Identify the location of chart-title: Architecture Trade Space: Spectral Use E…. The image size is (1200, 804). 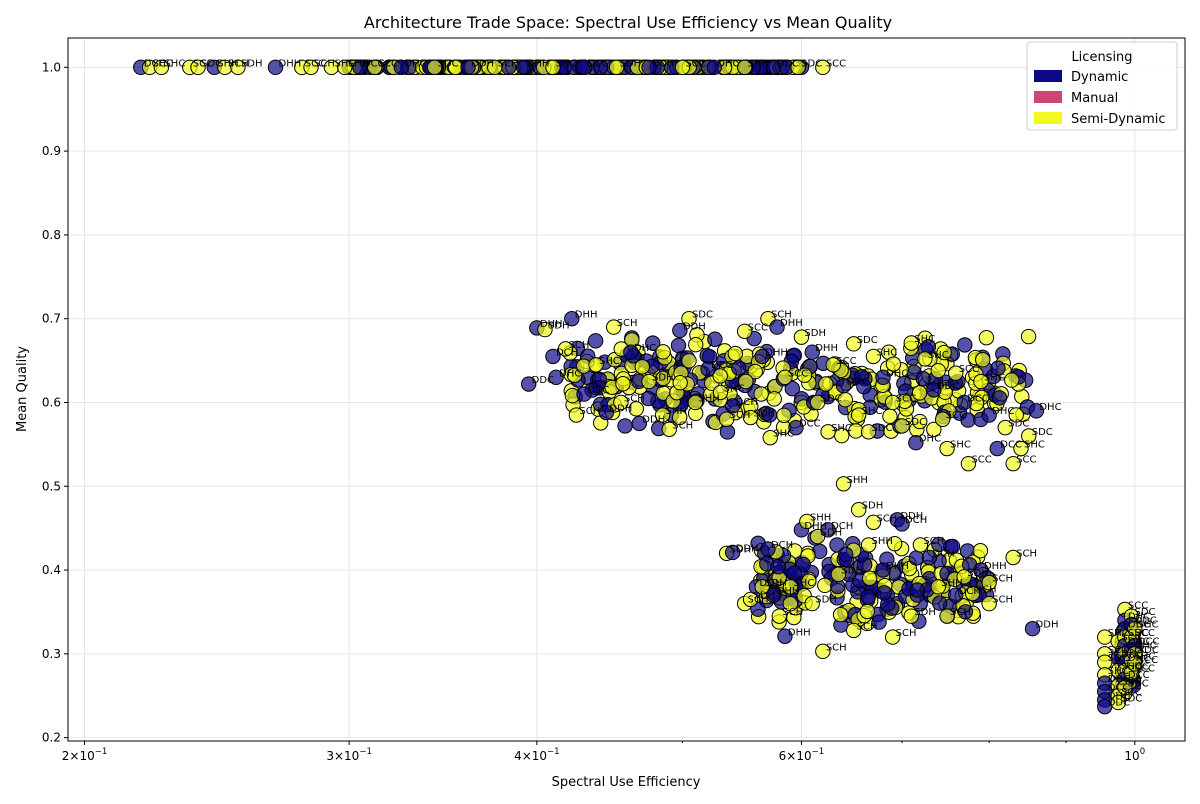
(628, 22).